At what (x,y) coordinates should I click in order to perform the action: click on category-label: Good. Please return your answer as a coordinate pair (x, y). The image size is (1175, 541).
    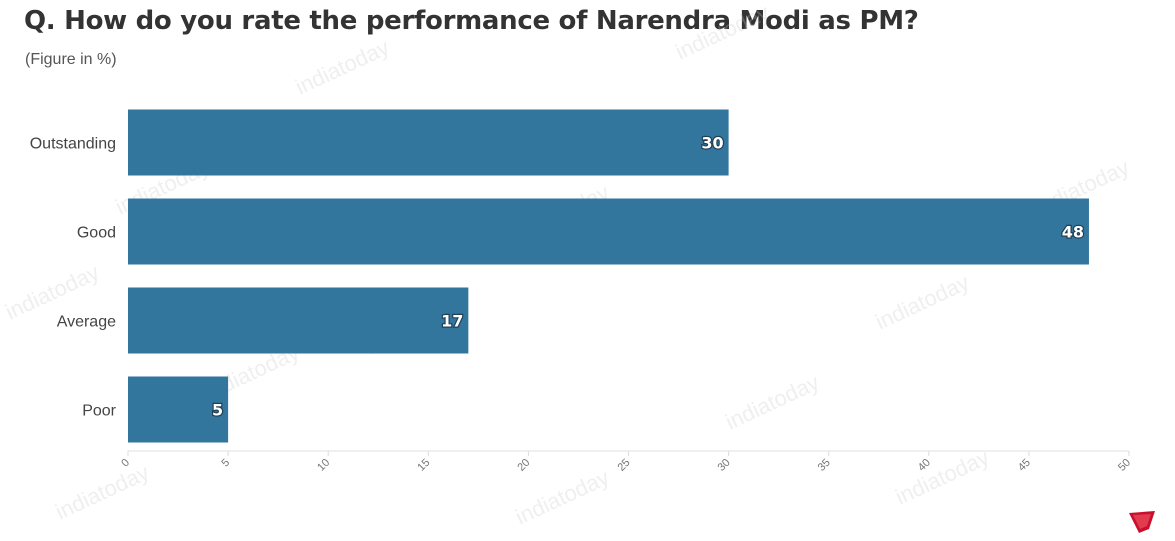
    Looking at the image, I should click on (96, 233).